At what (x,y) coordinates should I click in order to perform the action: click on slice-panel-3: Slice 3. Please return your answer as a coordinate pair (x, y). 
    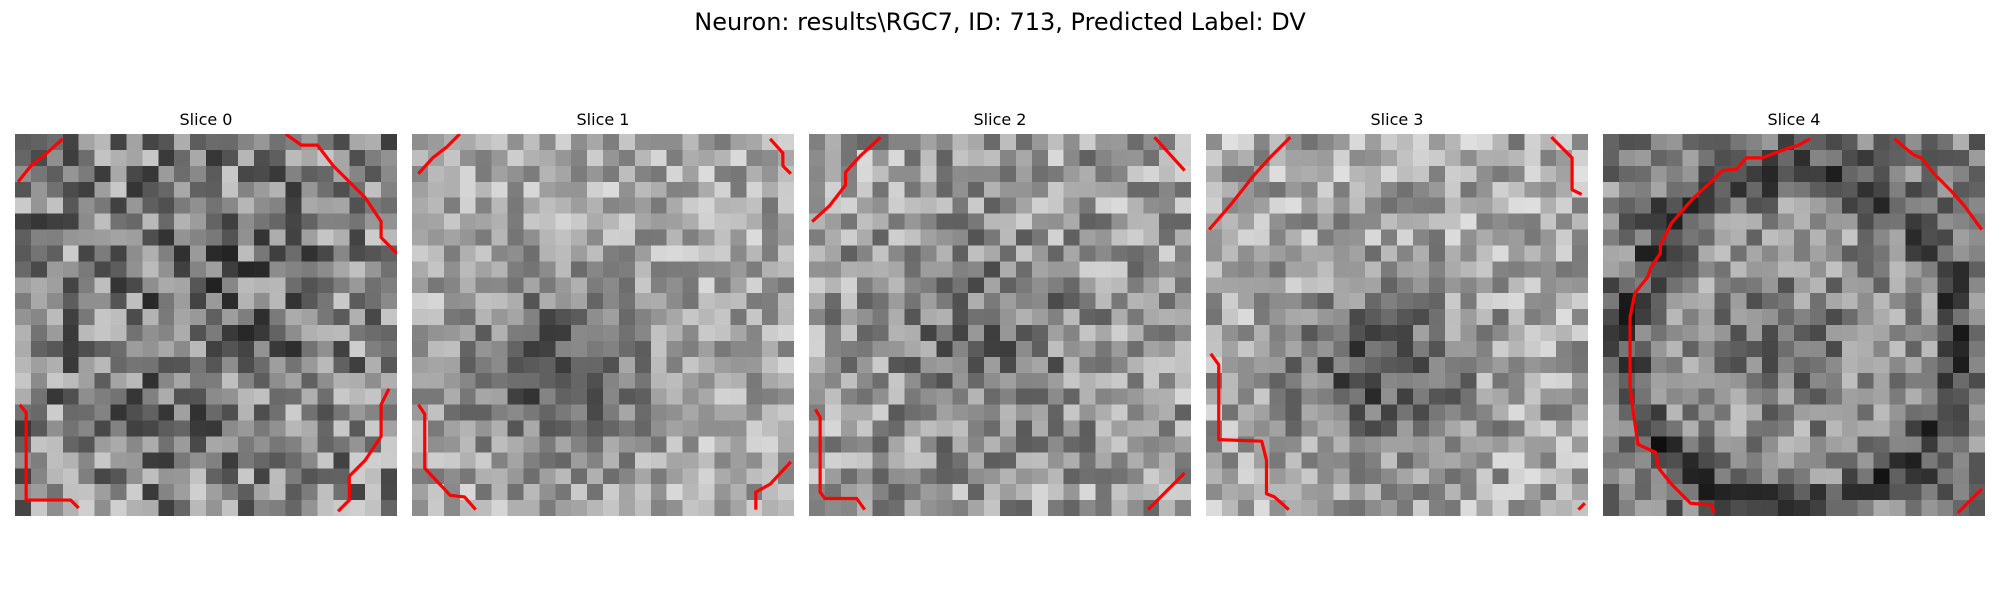
    Looking at the image, I should click on (1397, 313).